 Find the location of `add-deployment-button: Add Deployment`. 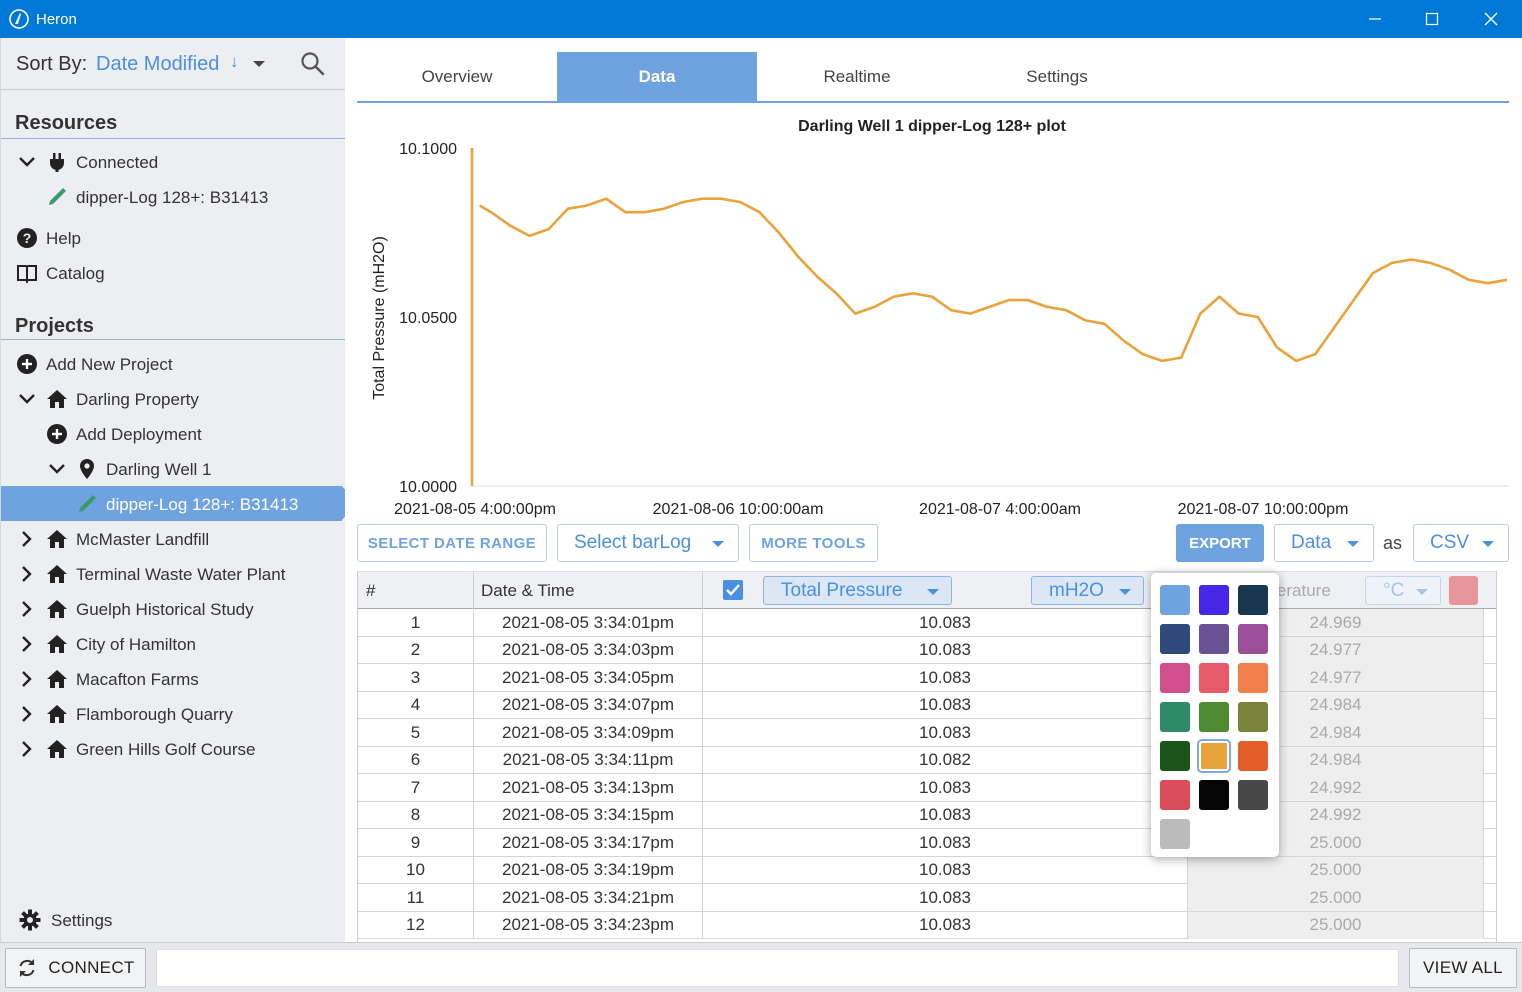

add-deployment-button: Add Deployment is located at coordinates (173, 433).